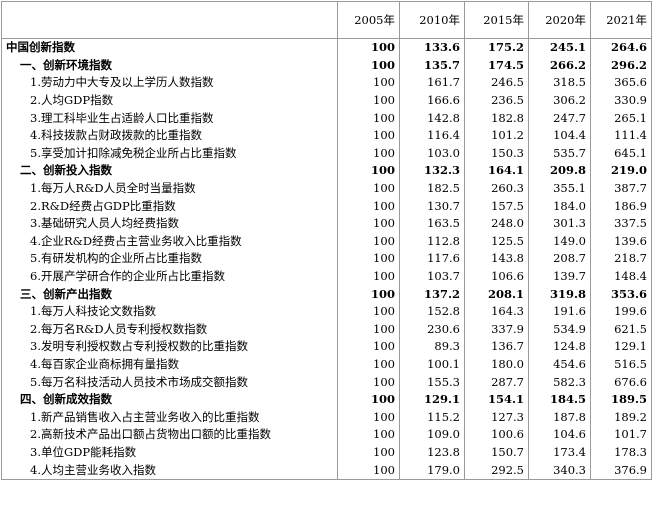 Image resolution: width=652 pixels, height=517 pixels. I want to click on row-label: 6.开展产学研合作的企业所占比重指数, so click(169, 276).